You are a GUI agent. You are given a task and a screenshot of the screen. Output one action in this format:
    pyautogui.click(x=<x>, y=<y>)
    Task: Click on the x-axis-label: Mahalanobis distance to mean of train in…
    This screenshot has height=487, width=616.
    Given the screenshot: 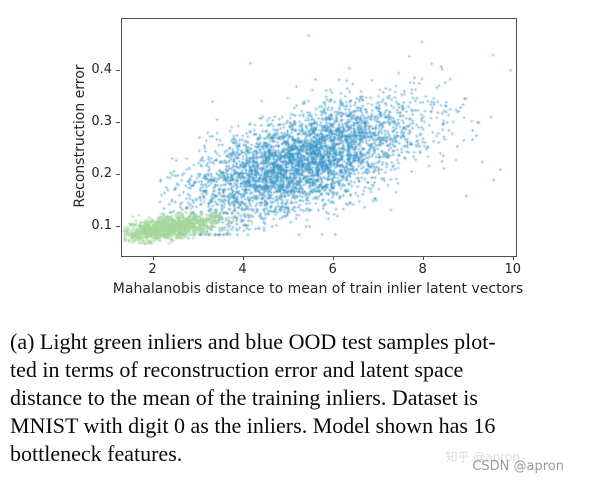 What is the action you would take?
    pyautogui.click(x=318, y=289)
    